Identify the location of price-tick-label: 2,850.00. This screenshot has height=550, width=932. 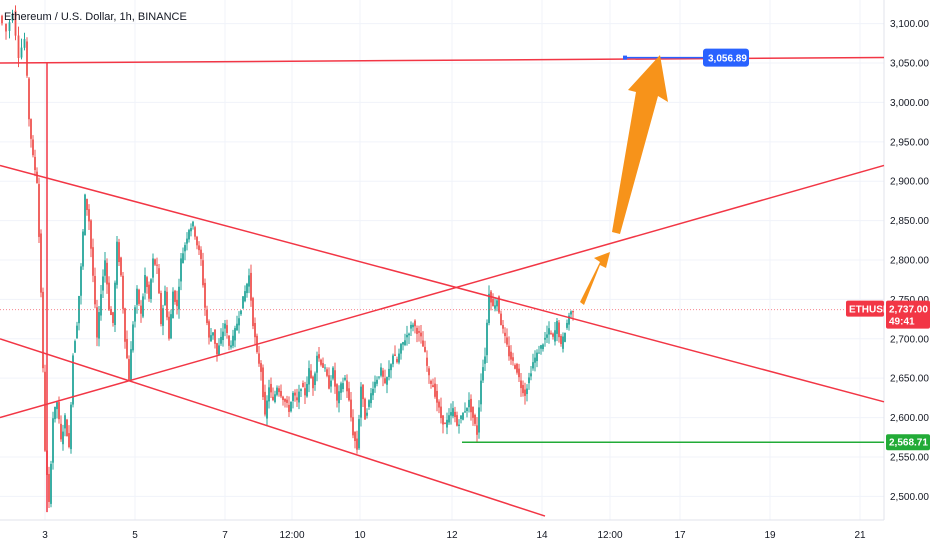
(909, 221).